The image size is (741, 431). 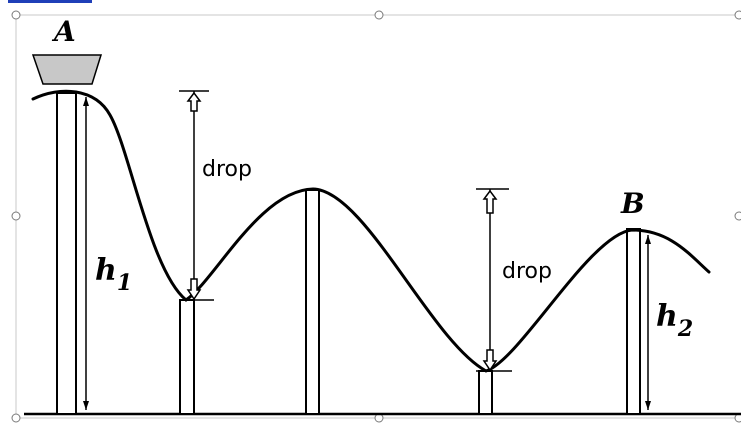 I want to click on drop-label-left: drop, so click(x=227, y=169).